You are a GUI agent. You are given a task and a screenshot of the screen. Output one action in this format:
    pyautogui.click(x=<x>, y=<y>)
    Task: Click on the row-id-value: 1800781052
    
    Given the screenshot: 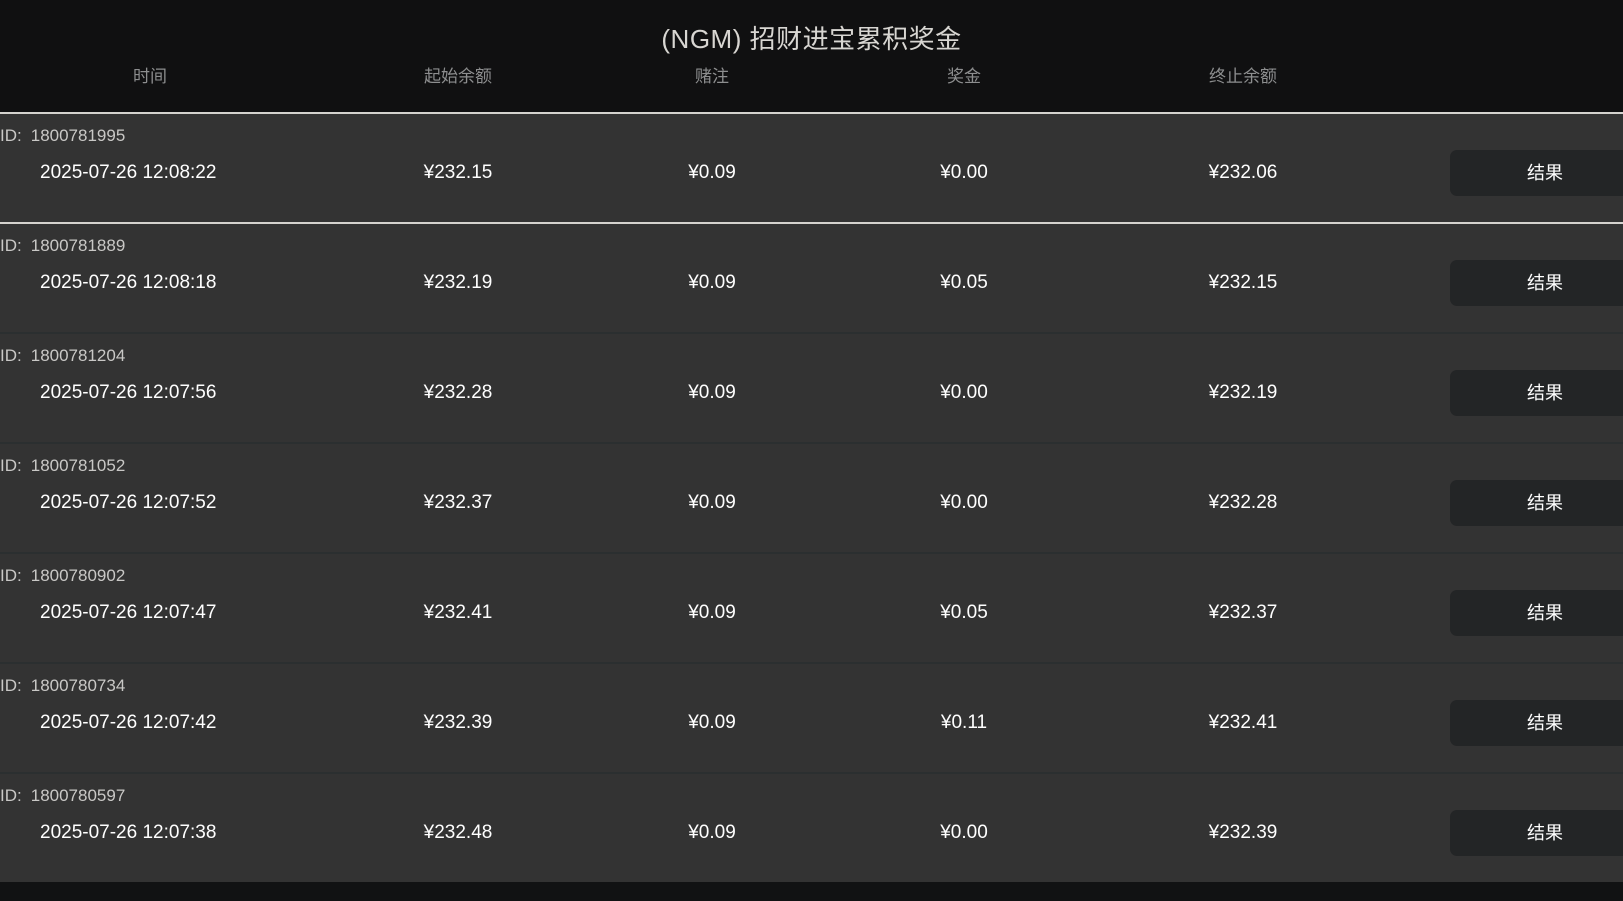 What is the action you would take?
    pyautogui.click(x=78, y=465)
    